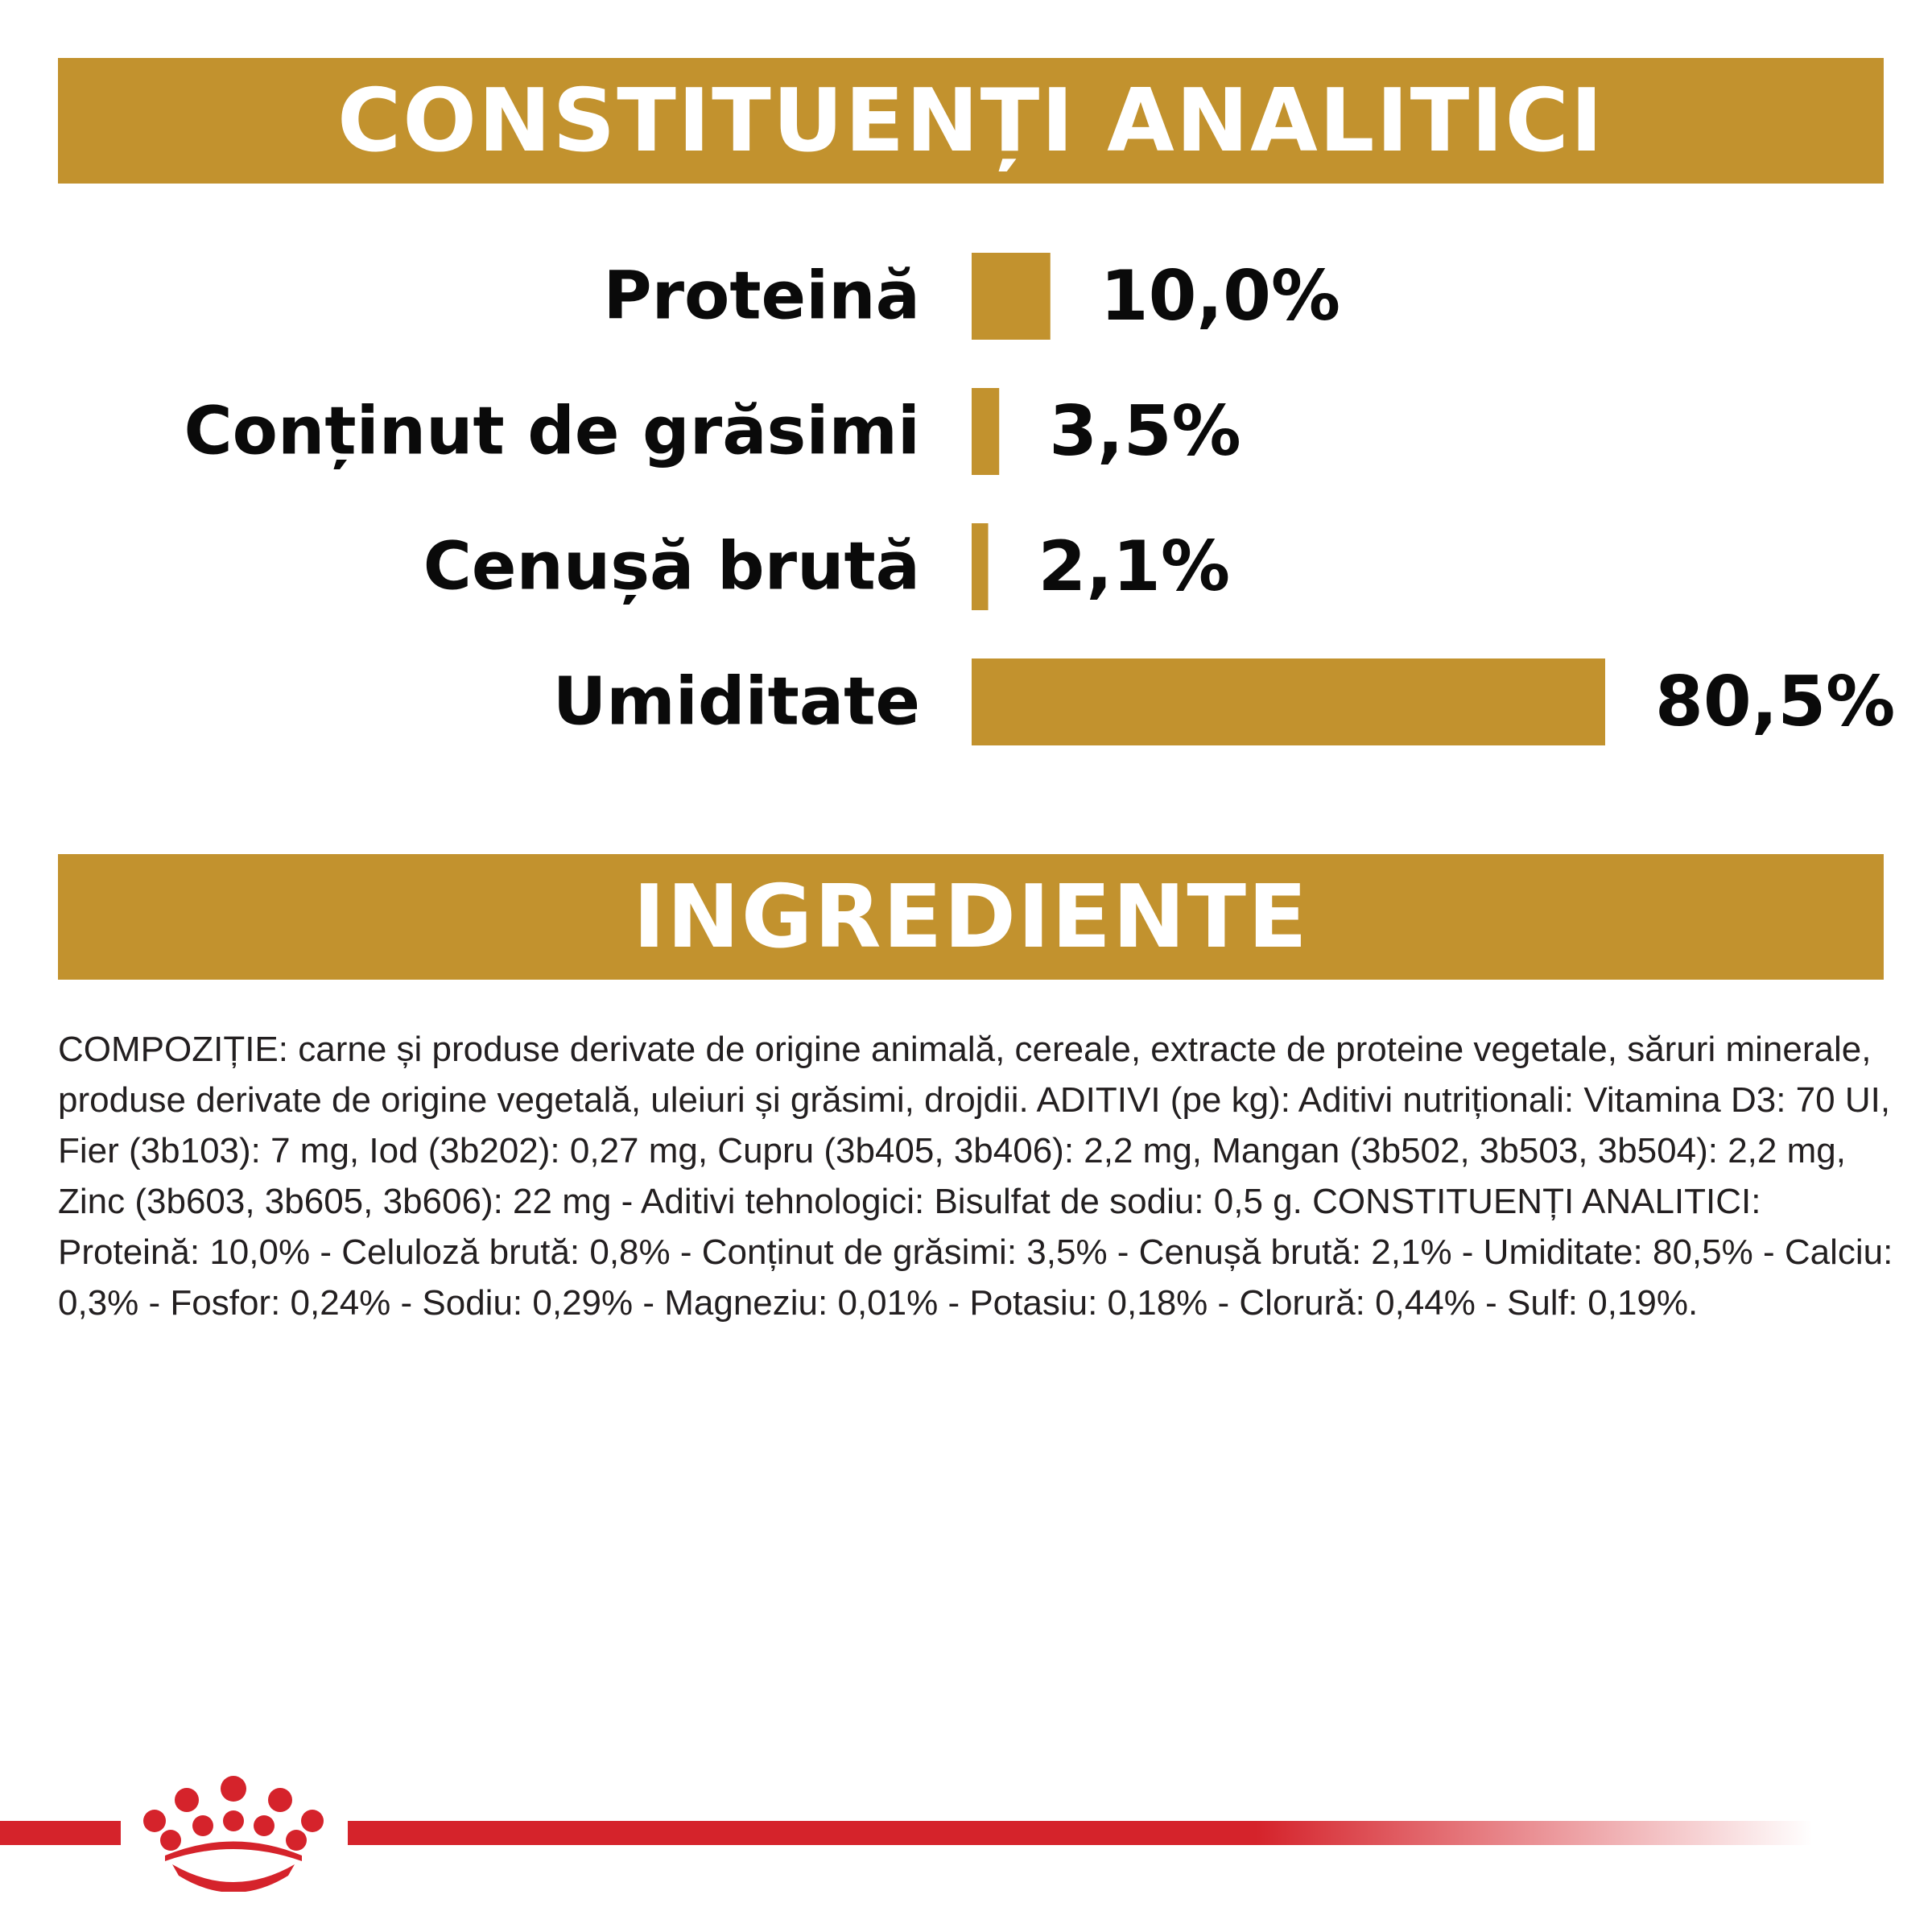 This screenshot has width=1932, height=1932. I want to click on value-label: 80,5%, so click(1775, 702).